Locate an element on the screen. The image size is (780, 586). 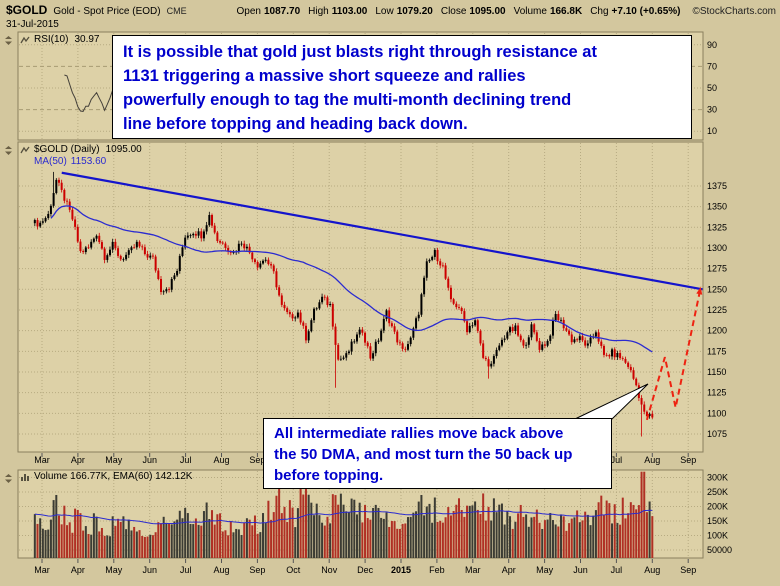
svg-text: Dec is located at coordinates (365, 570).